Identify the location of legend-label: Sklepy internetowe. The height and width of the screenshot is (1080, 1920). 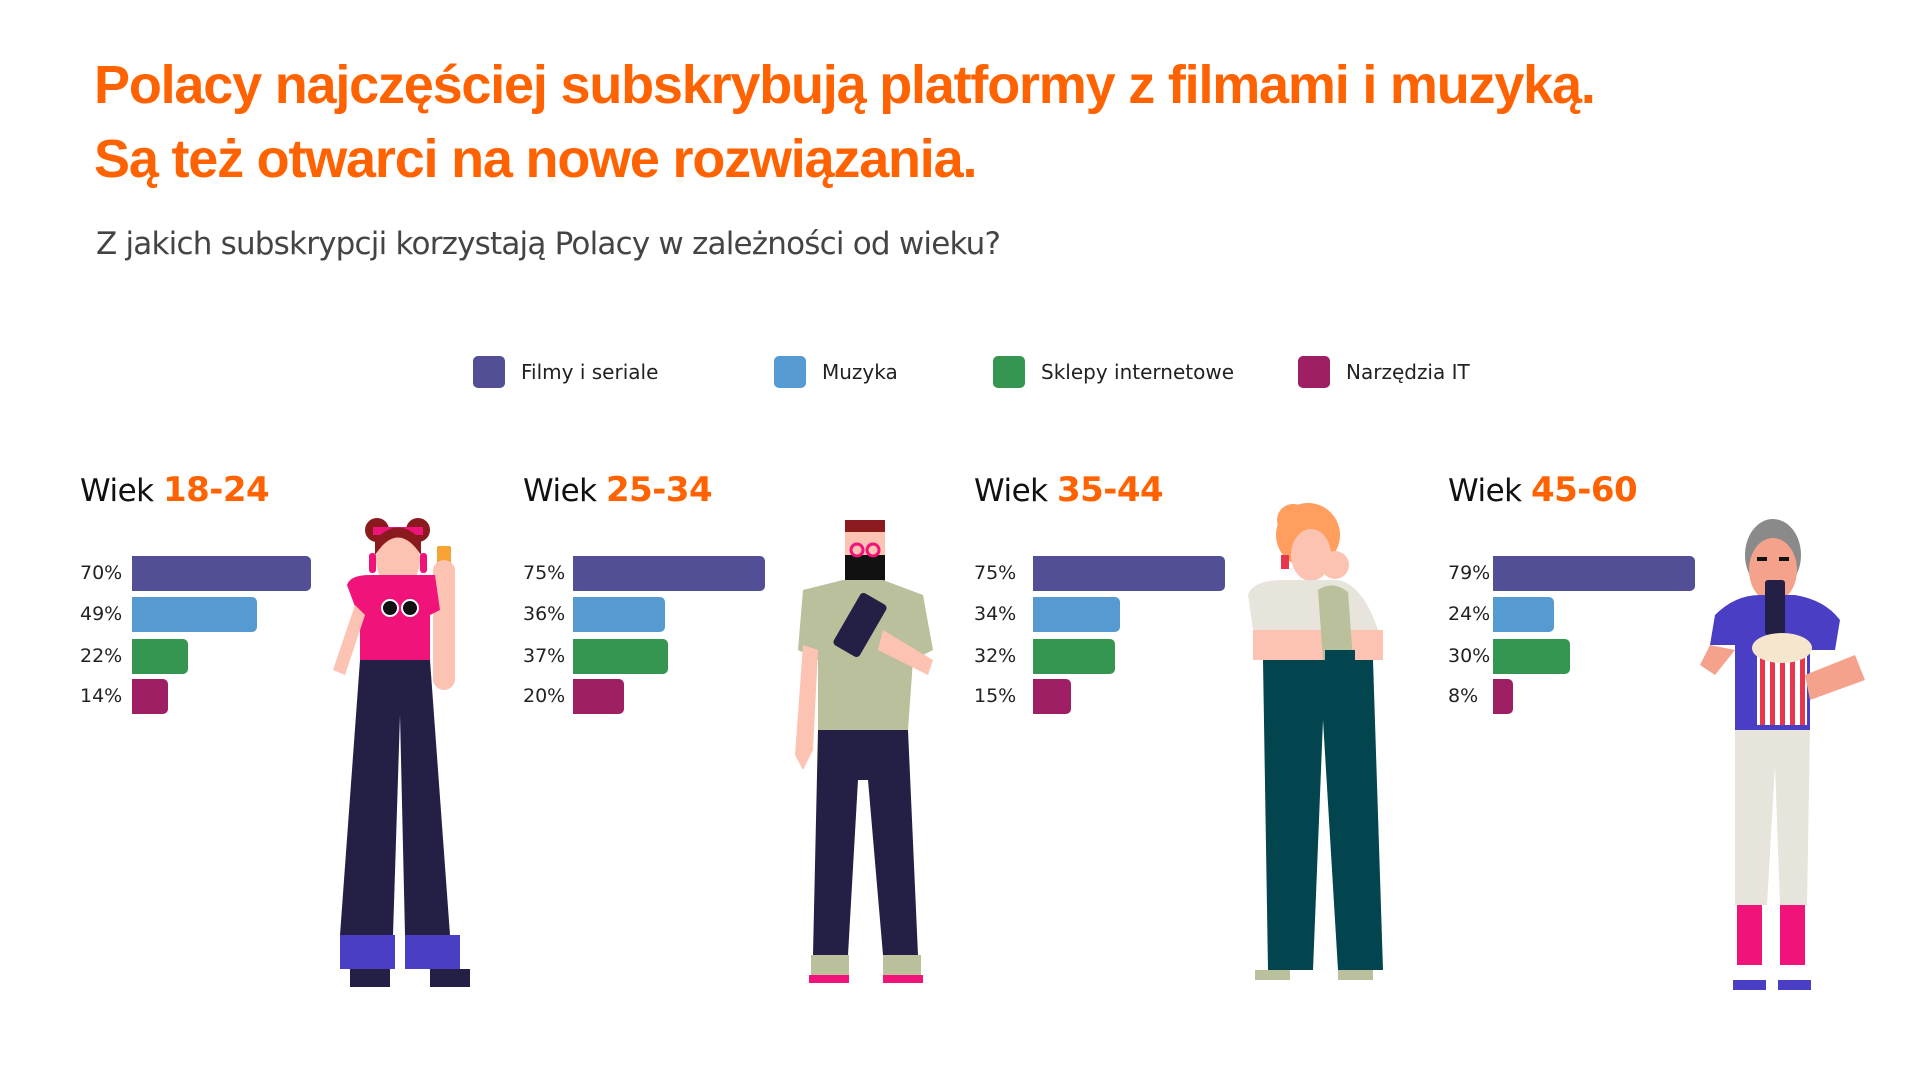
(1137, 372).